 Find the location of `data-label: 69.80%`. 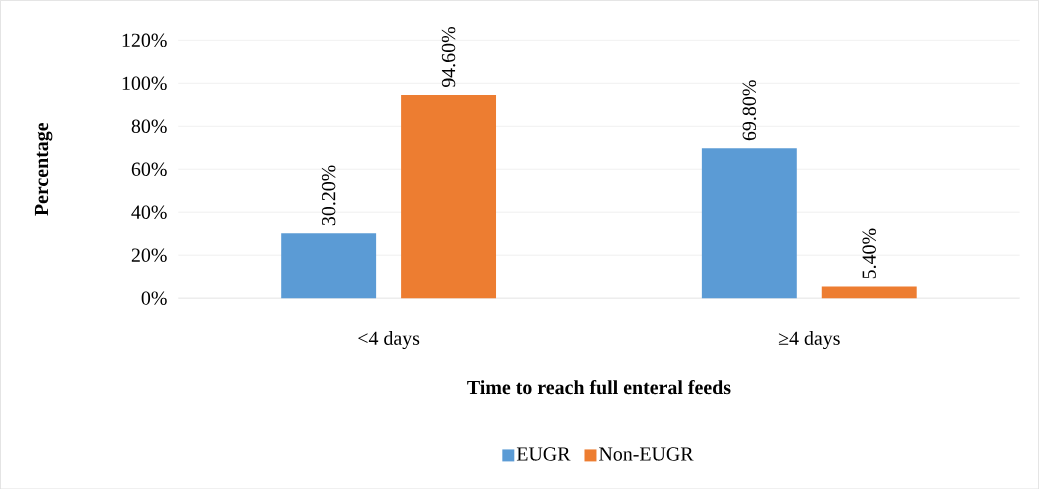

data-label: 69.80% is located at coordinates (749, 110).